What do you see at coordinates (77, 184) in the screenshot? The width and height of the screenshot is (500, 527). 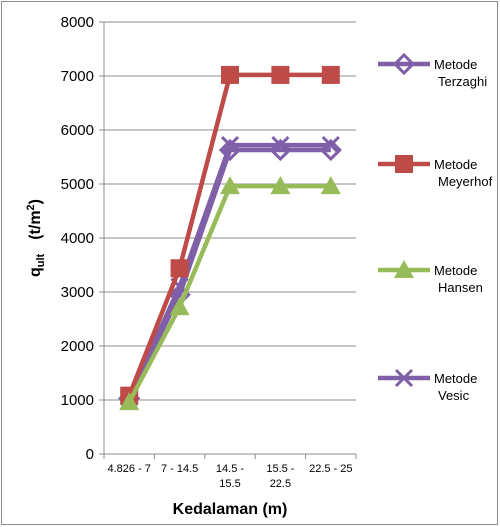 I see `y-tick-label: 5000` at bounding box center [77, 184].